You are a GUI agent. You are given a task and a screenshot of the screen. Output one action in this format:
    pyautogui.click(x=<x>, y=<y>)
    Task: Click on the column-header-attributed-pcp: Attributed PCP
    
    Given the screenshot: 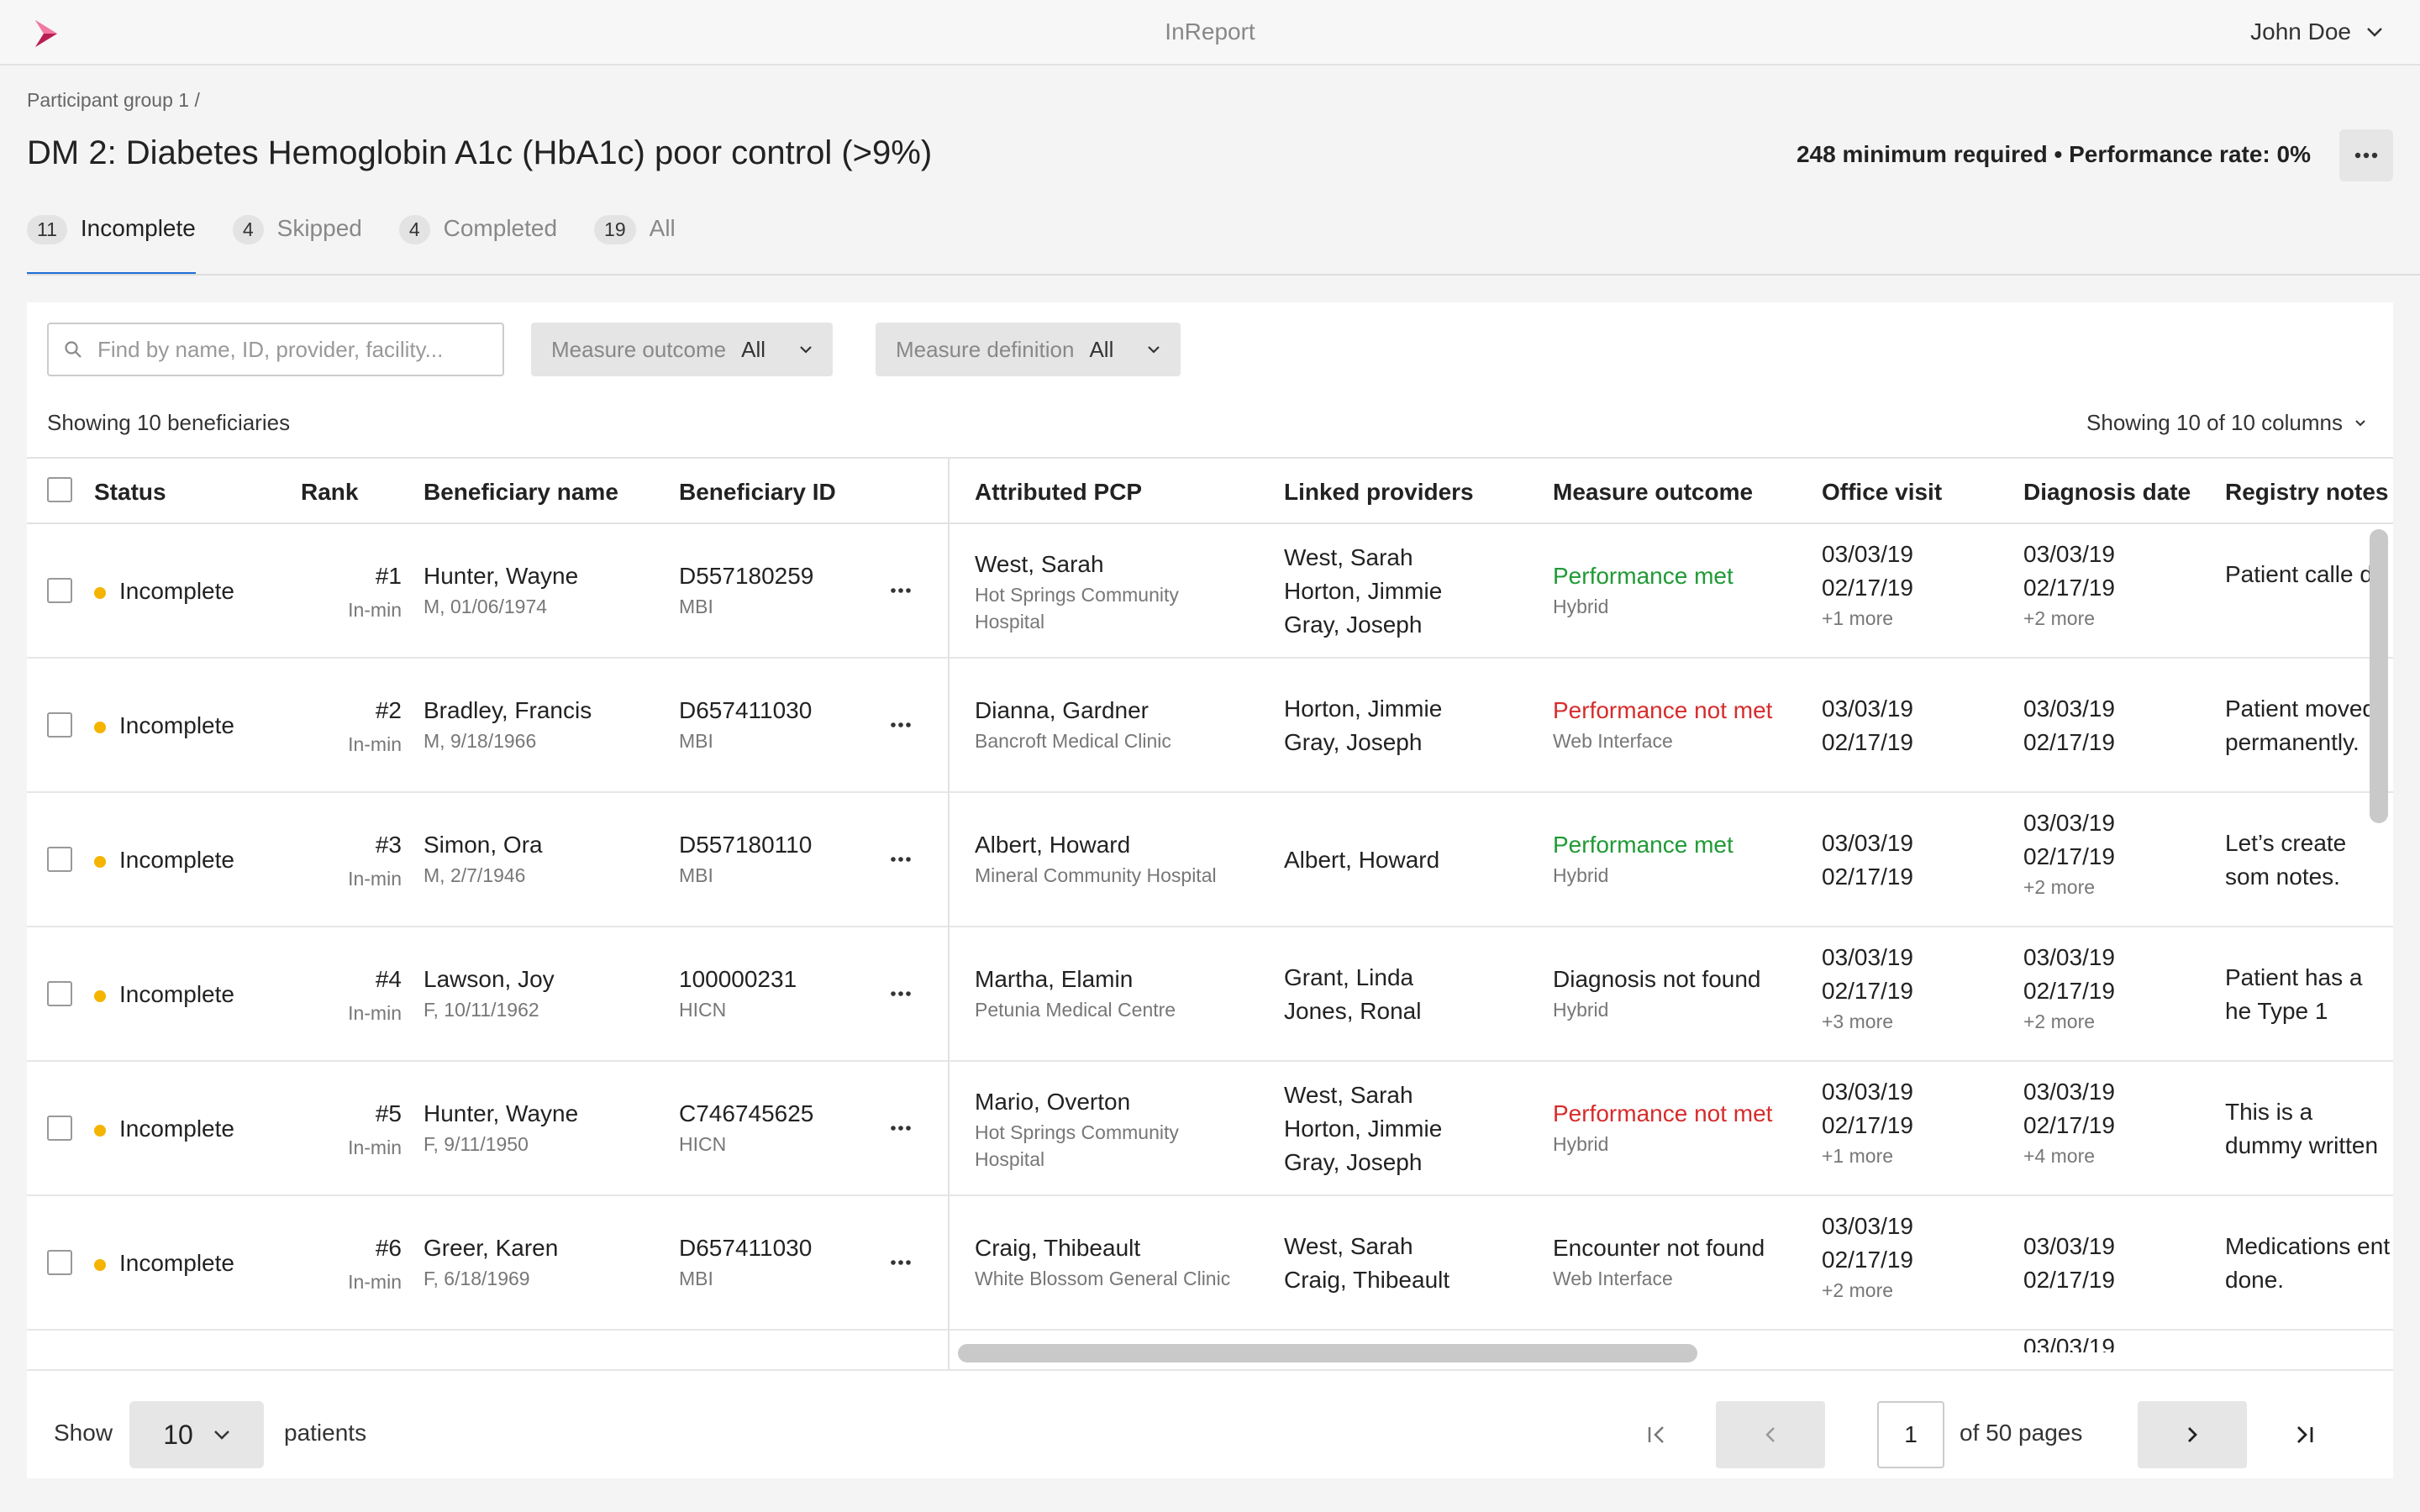 What is the action you would take?
    pyautogui.click(x=1059, y=492)
    